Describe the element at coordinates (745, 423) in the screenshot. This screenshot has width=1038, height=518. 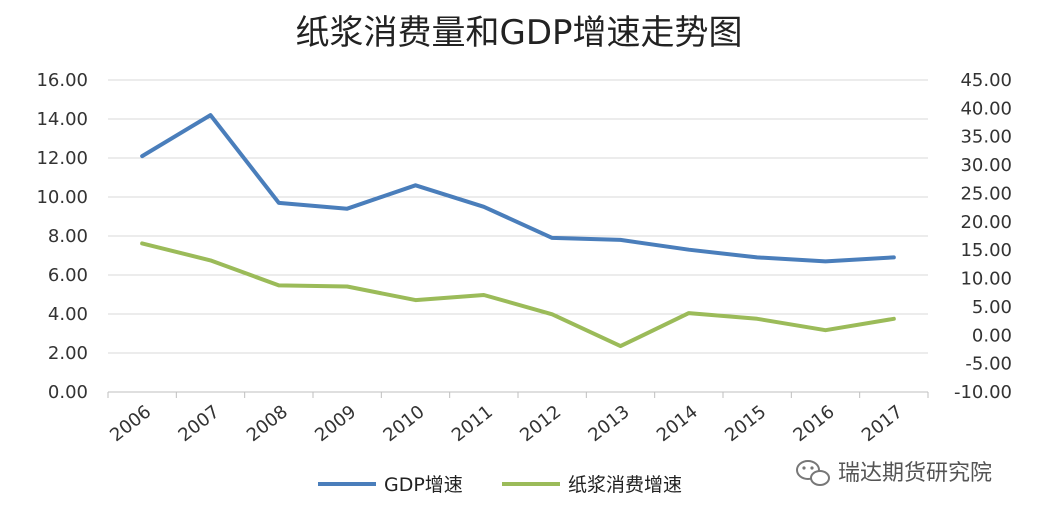
I see `x-tick-label: 2015` at that location.